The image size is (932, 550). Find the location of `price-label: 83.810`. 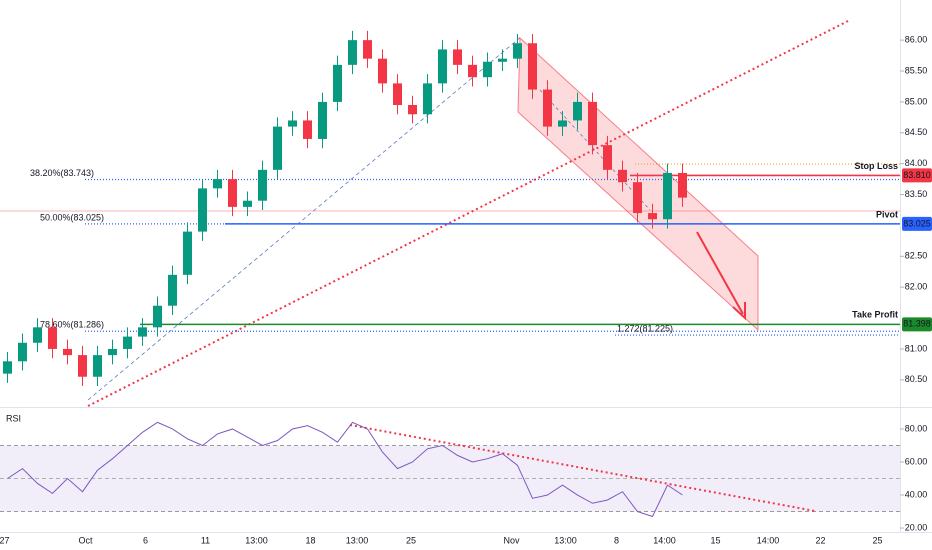

price-label: 83.810 is located at coordinates (917, 175).